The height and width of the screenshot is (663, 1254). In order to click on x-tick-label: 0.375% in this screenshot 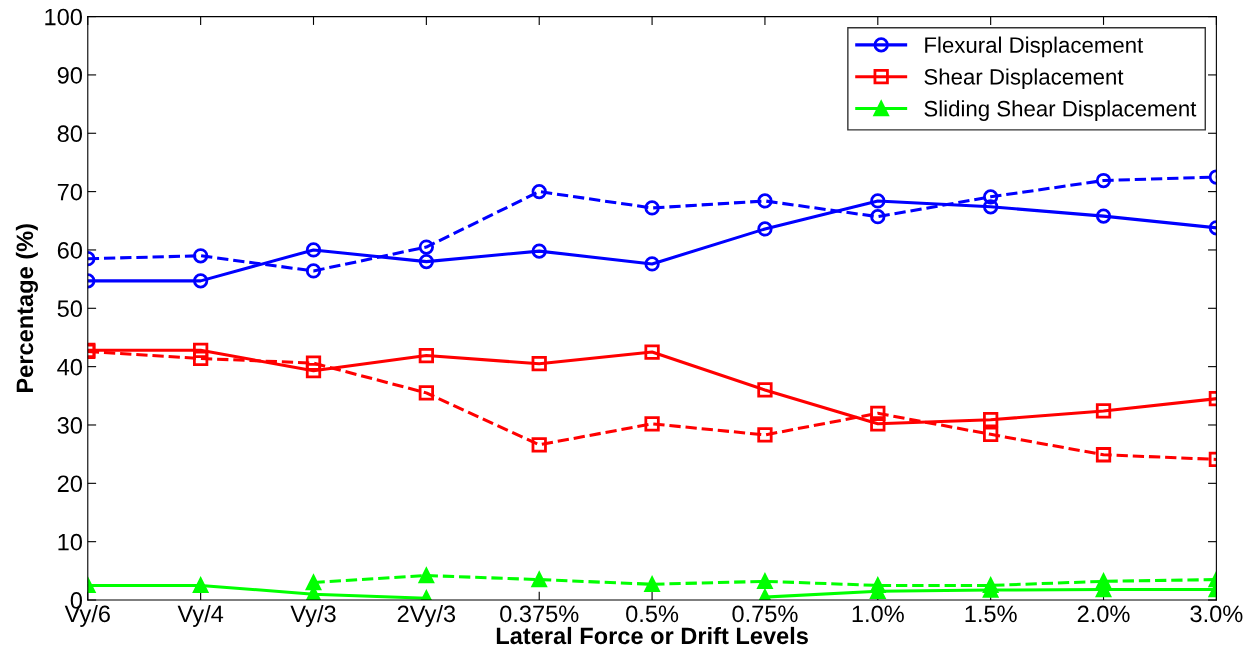, I will do `click(539, 614)`.